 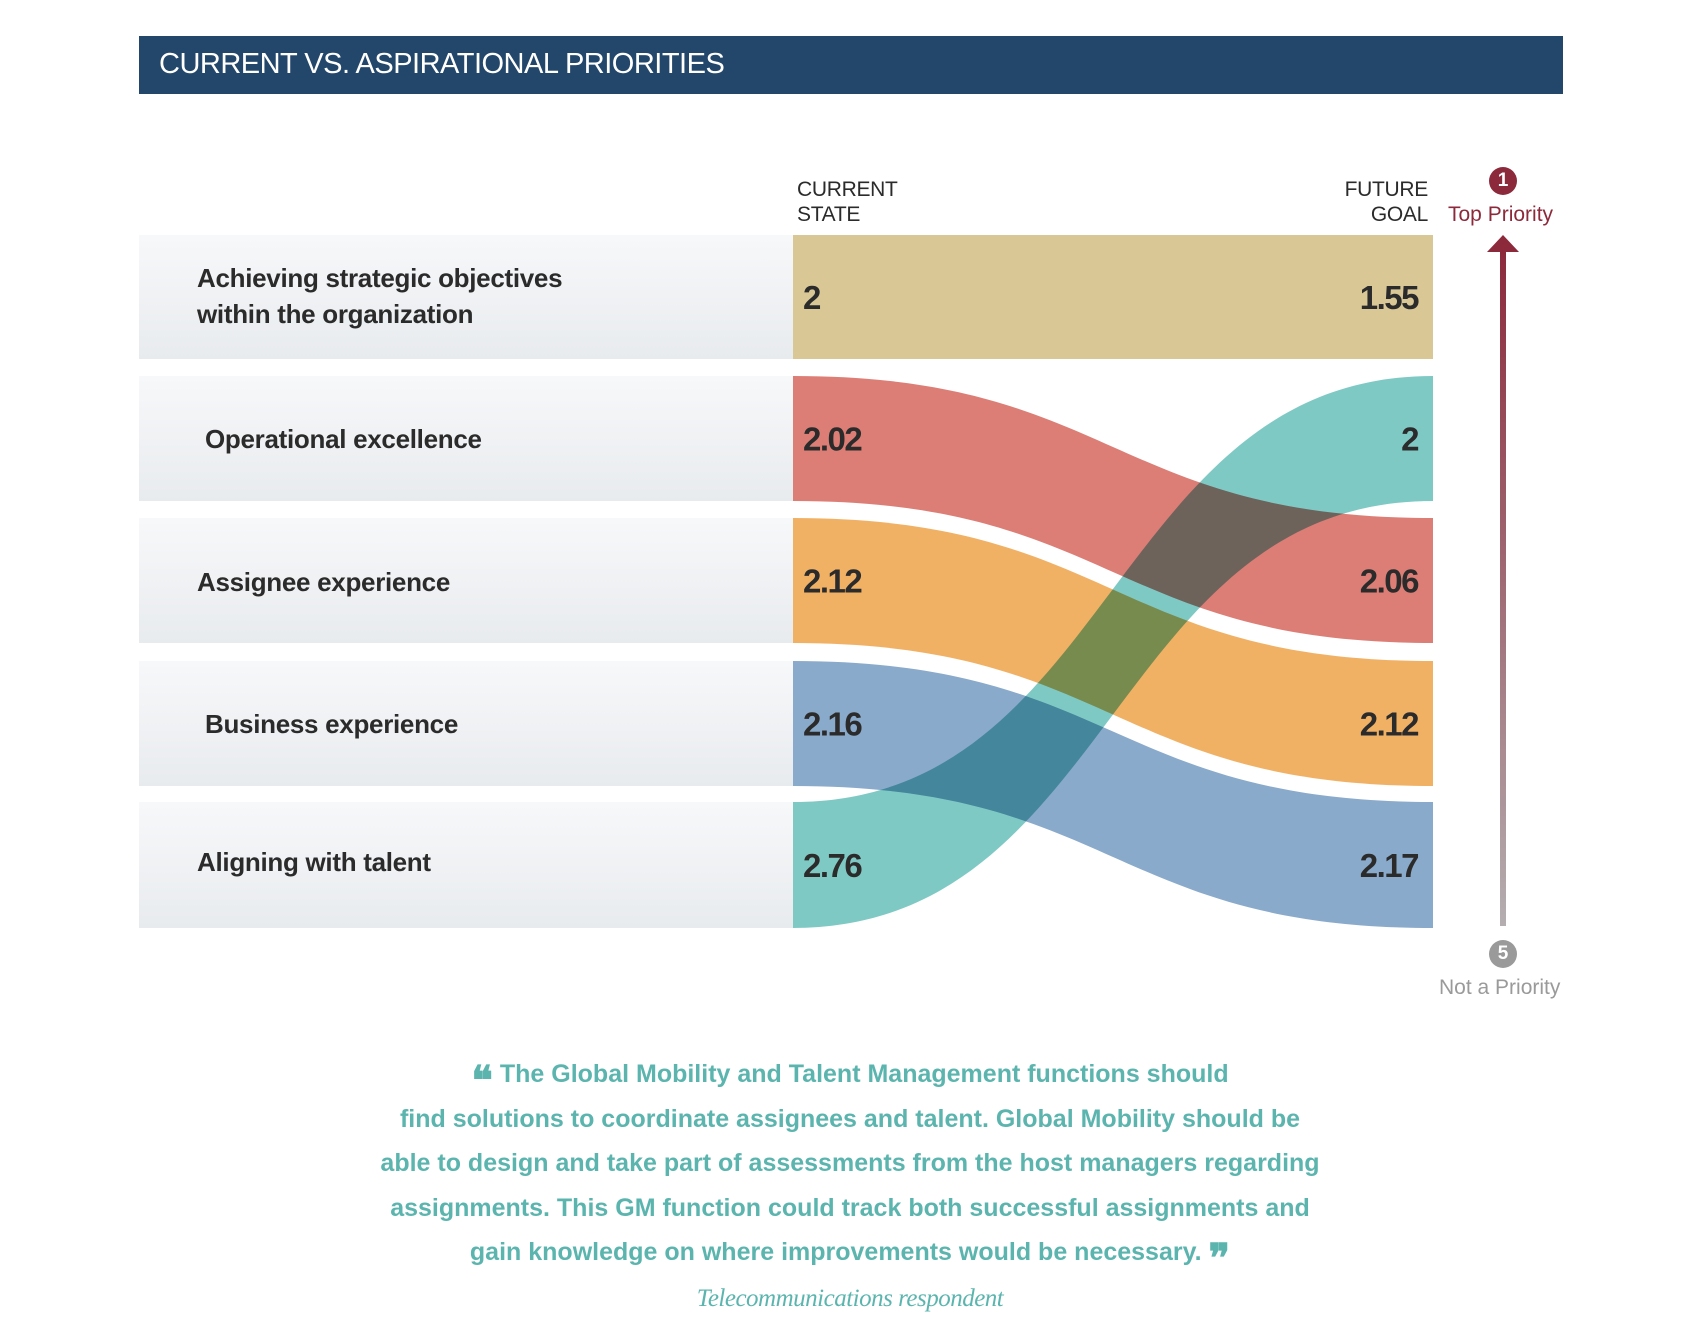 What do you see at coordinates (466, 865) in the screenshot?
I see `row-label-panel: Aligning with talent` at bounding box center [466, 865].